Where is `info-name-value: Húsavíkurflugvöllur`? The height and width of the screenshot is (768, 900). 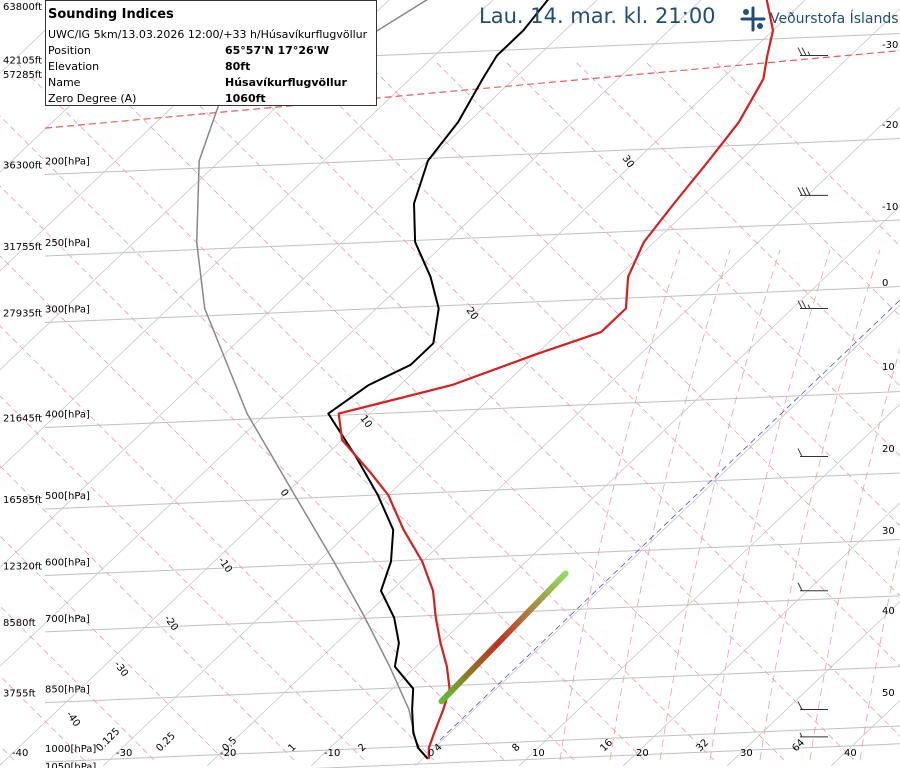
info-name-value: Húsavíkurflugvöllur is located at coordinates (286, 82).